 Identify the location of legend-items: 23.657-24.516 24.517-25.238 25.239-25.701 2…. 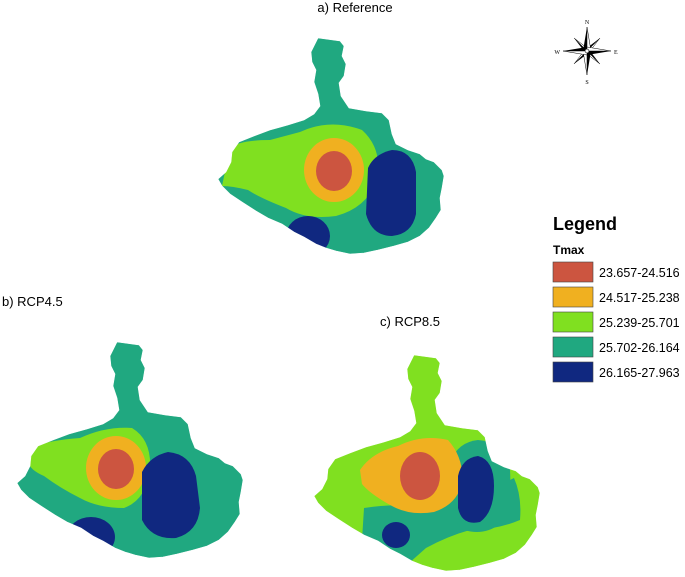
(616, 322).